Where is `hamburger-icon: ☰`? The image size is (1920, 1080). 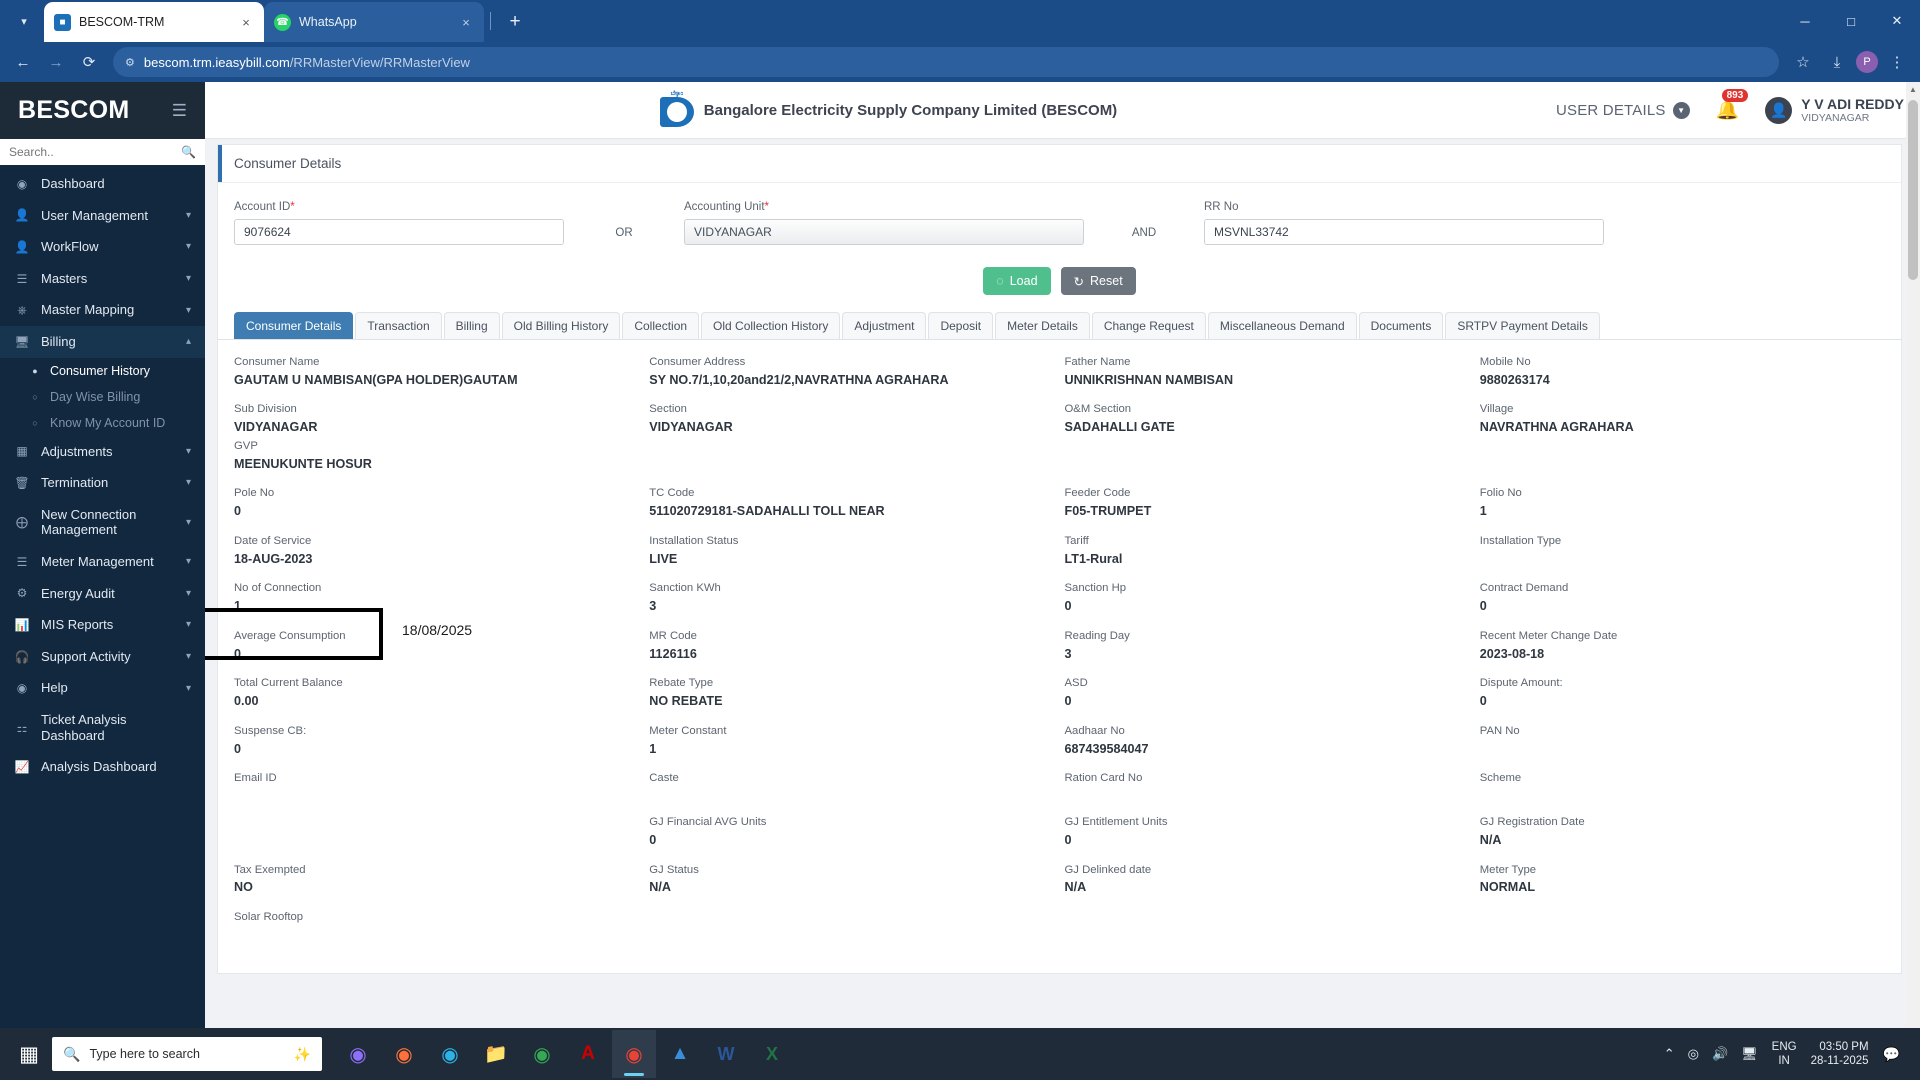
hamburger-icon: ☰ is located at coordinates (179, 110).